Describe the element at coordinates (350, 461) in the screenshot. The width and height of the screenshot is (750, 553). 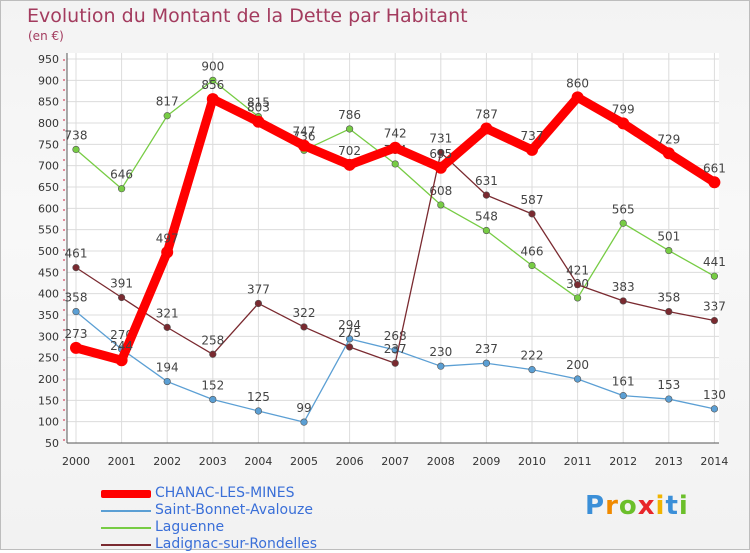
I see `x-tick-label: 2006` at that location.